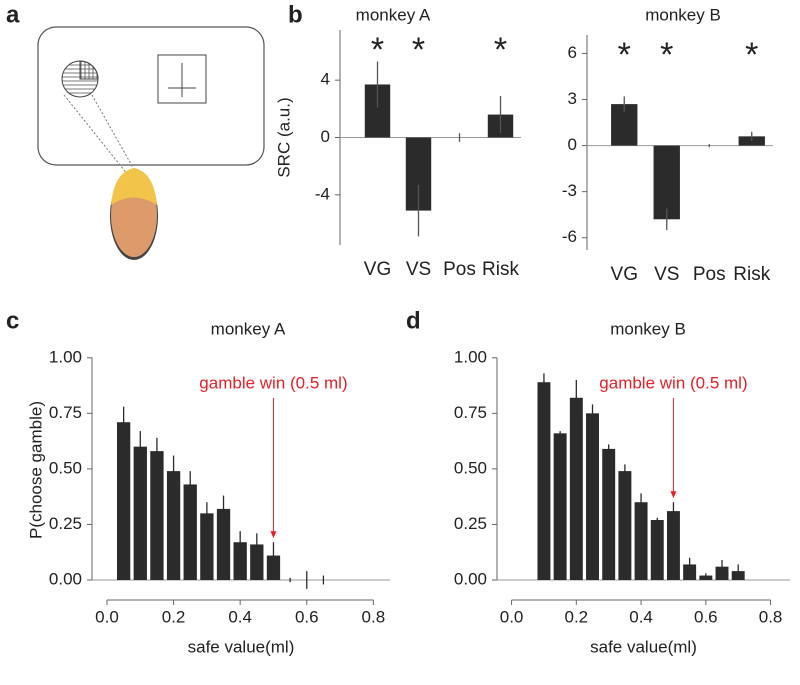 Image resolution: width=800 pixels, height=685 pixels. I want to click on y-tick-label: -6, so click(569, 236).